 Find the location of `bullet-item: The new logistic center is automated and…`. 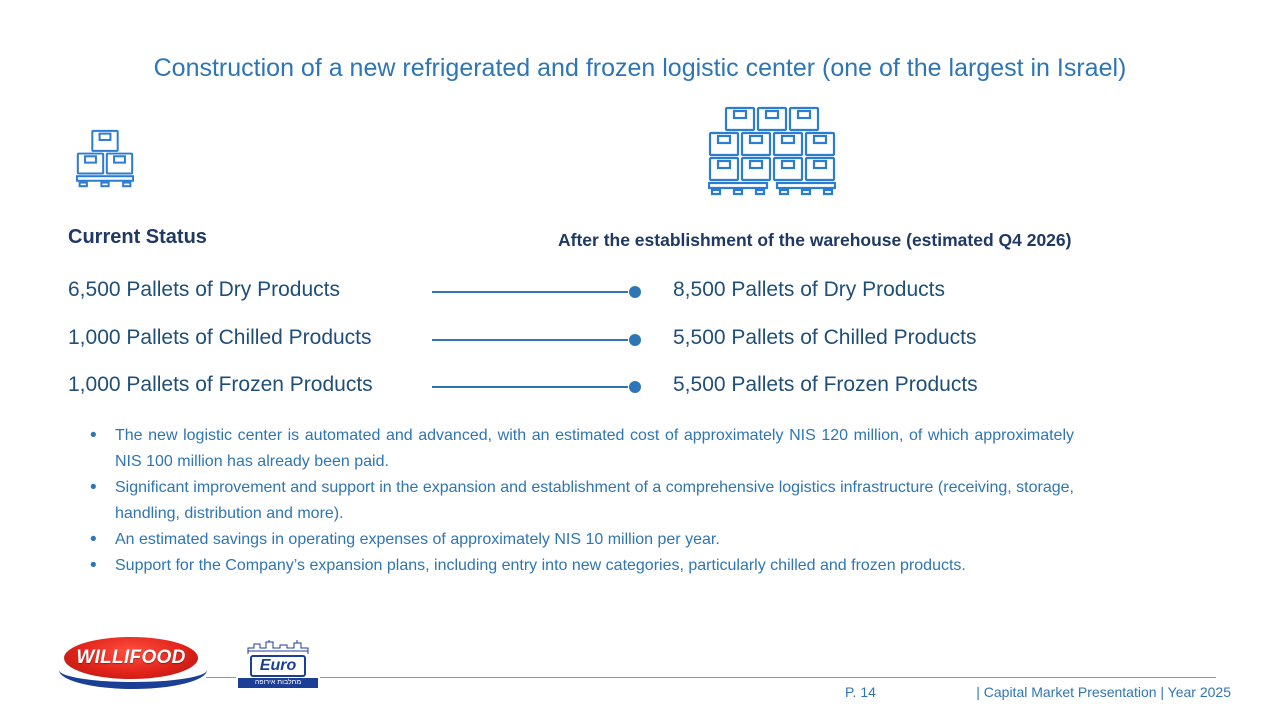

bullet-item: The new logistic center is automated and… is located at coordinates (581, 449).